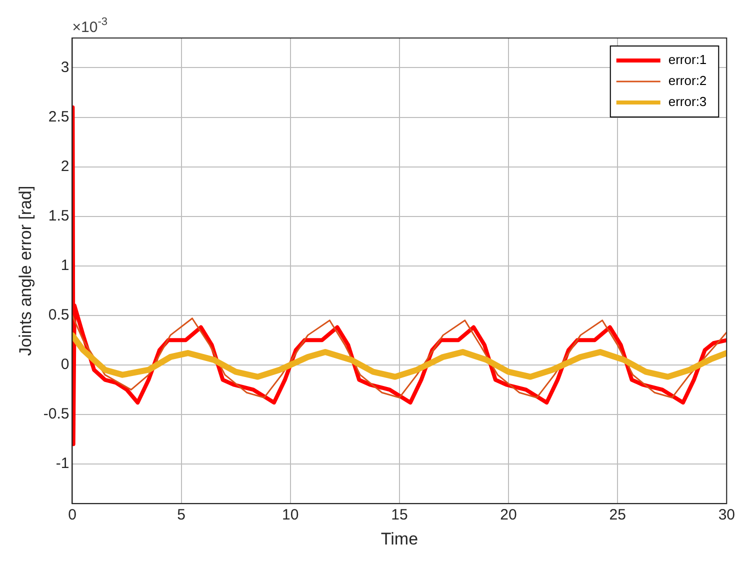 The image size is (746, 562). What do you see at coordinates (59, 315) in the screenshot?
I see `y-tick-label: 0.5` at bounding box center [59, 315].